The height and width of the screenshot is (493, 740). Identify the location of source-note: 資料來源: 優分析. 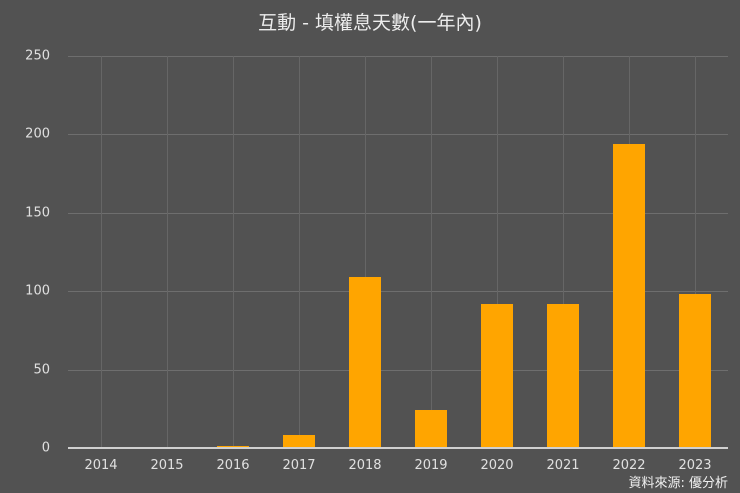
(678, 483).